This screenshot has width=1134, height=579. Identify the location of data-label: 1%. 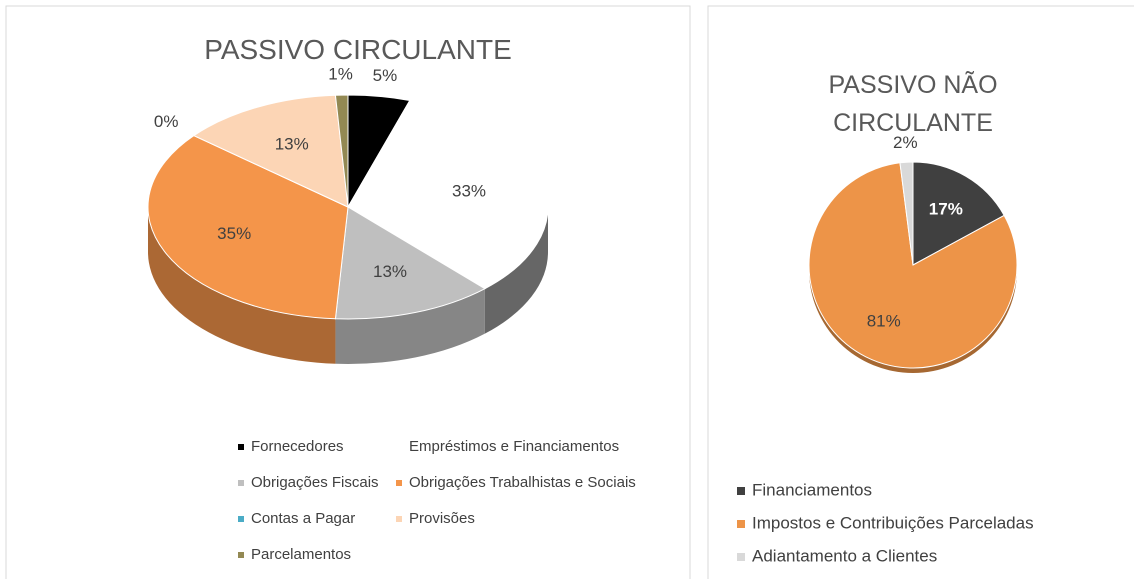
(340, 73).